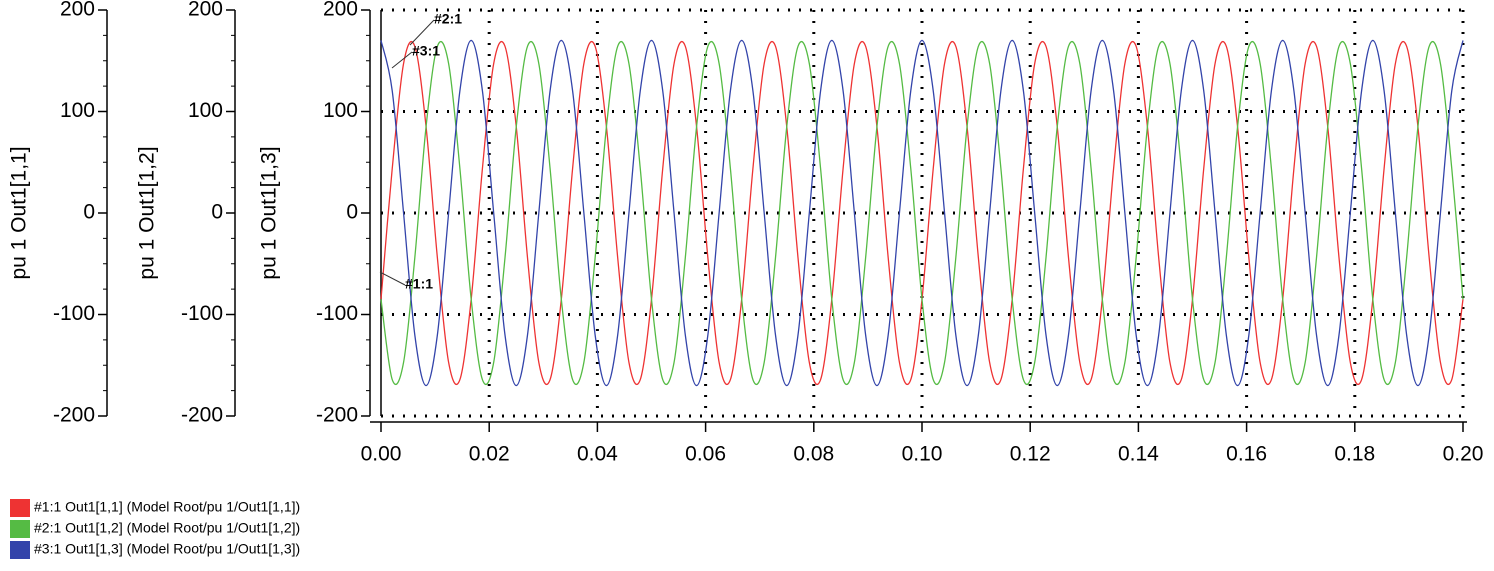 The height and width of the screenshot is (571, 1494). I want to click on x-tick-label: 0.04, so click(597, 454).